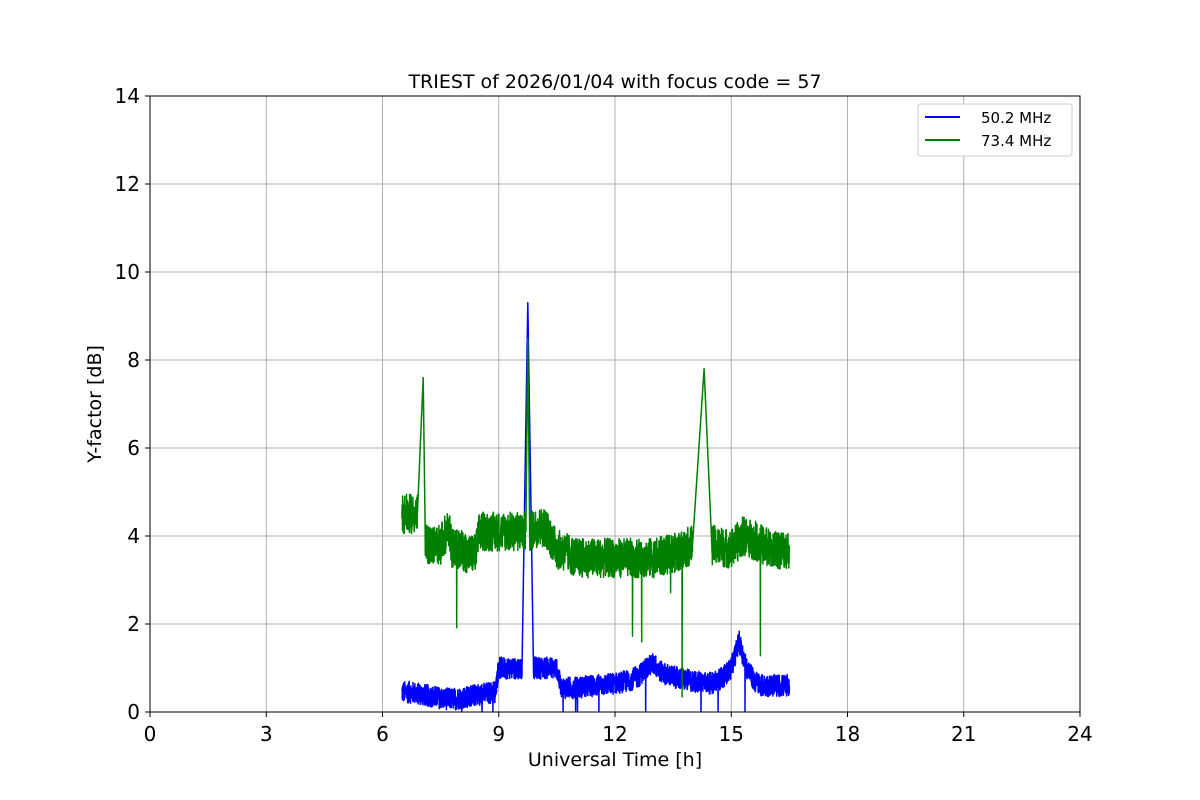  What do you see at coordinates (132, 404) in the screenshot?
I see `y-axis: 0 2 4 6 8 10 12 14` at bounding box center [132, 404].